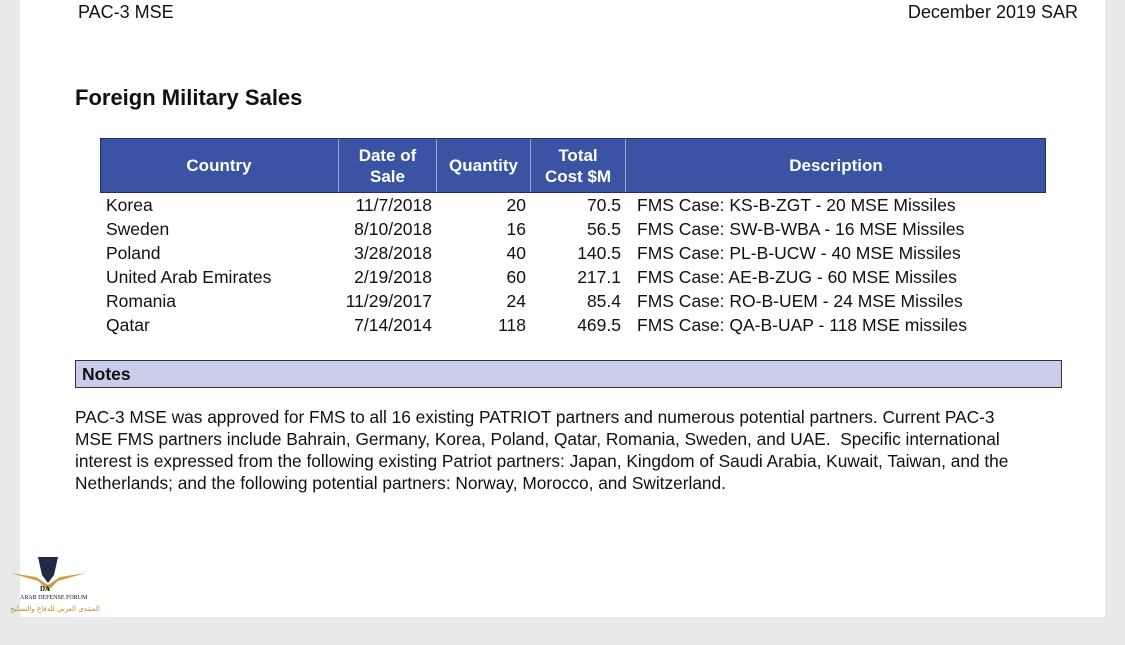  I want to click on table-cell: FMS Case: PL-B-UCW - 40 MSE Missiles, so click(799, 253).